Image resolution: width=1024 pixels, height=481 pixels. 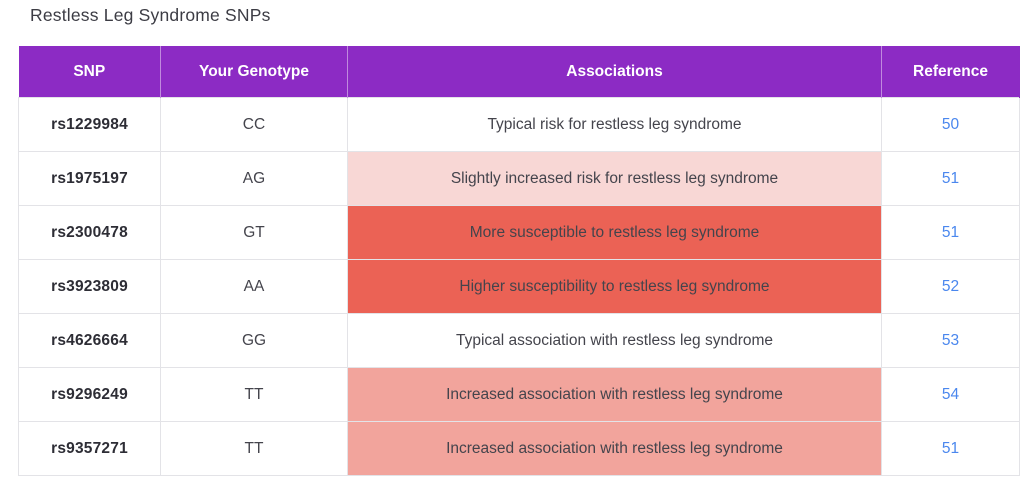 I want to click on snp-cell: rs1975197, so click(x=89, y=178).